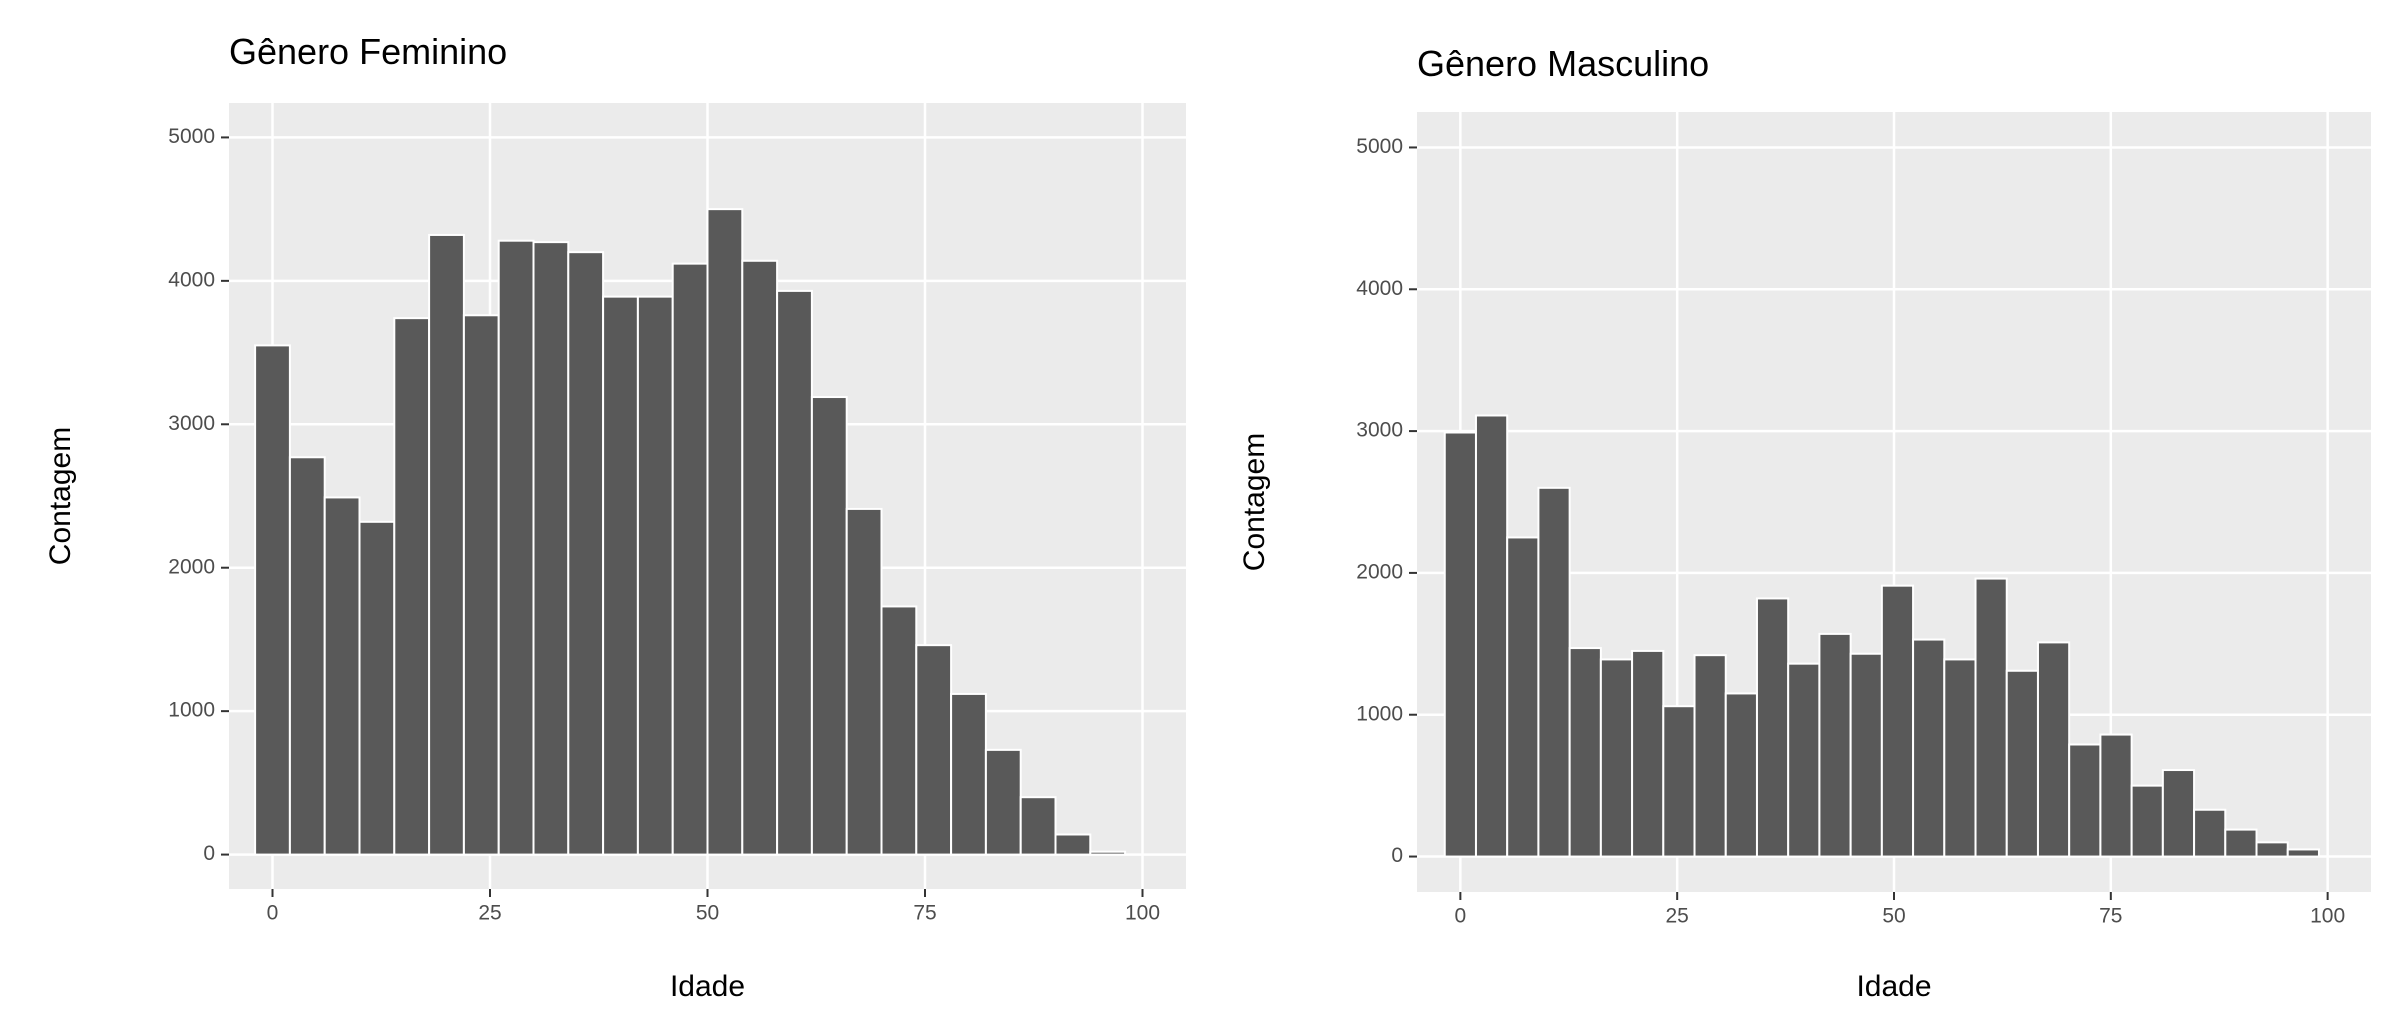 The width and height of the screenshot is (2404, 1022). Describe the element at coordinates (368, 51) in the screenshot. I see `chart-title: Gênero Feminino` at that location.